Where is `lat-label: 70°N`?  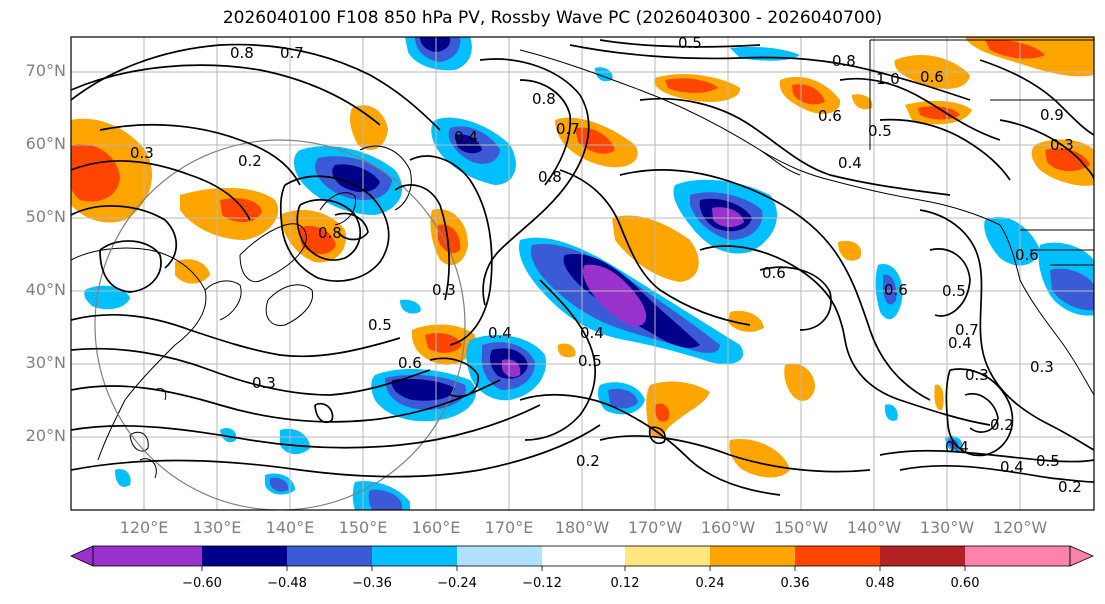
lat-label: 70°N is located at coordinates (45, 70).